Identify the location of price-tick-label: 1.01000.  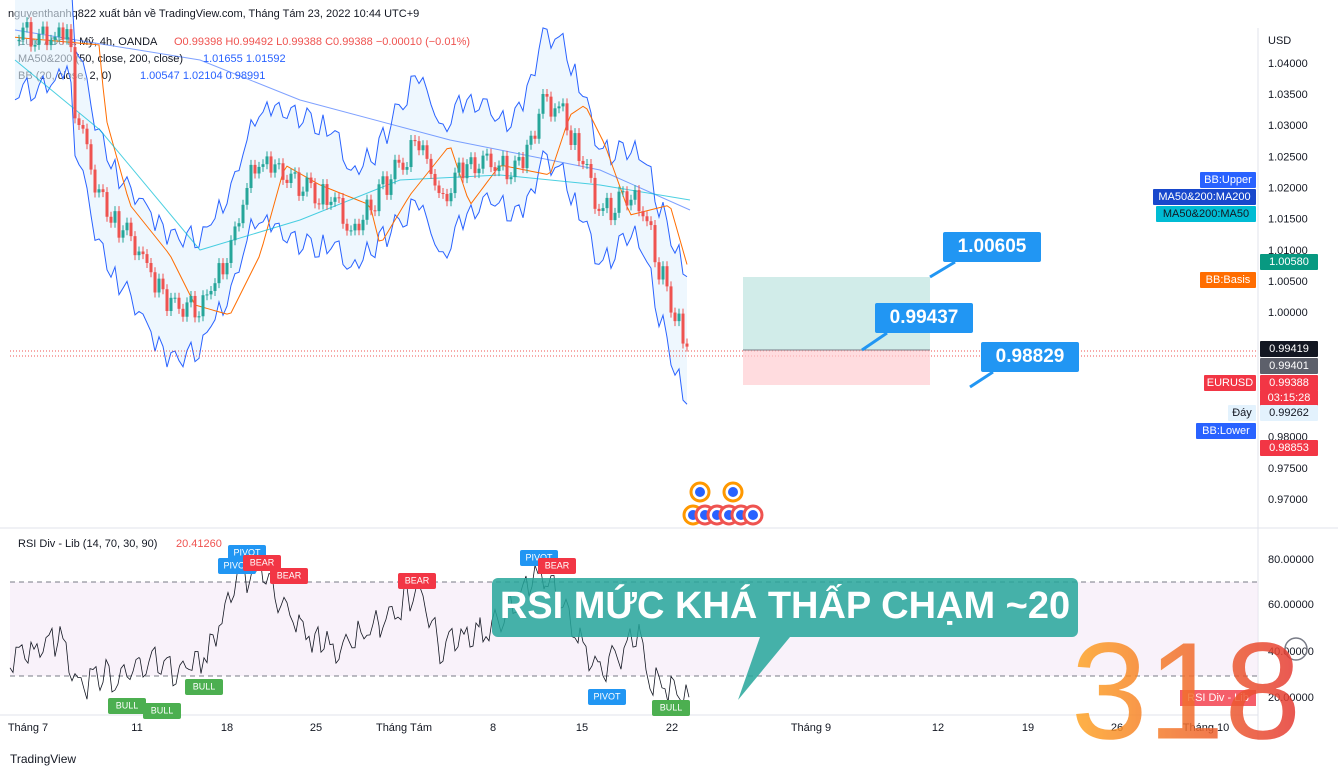
(1288, 251).